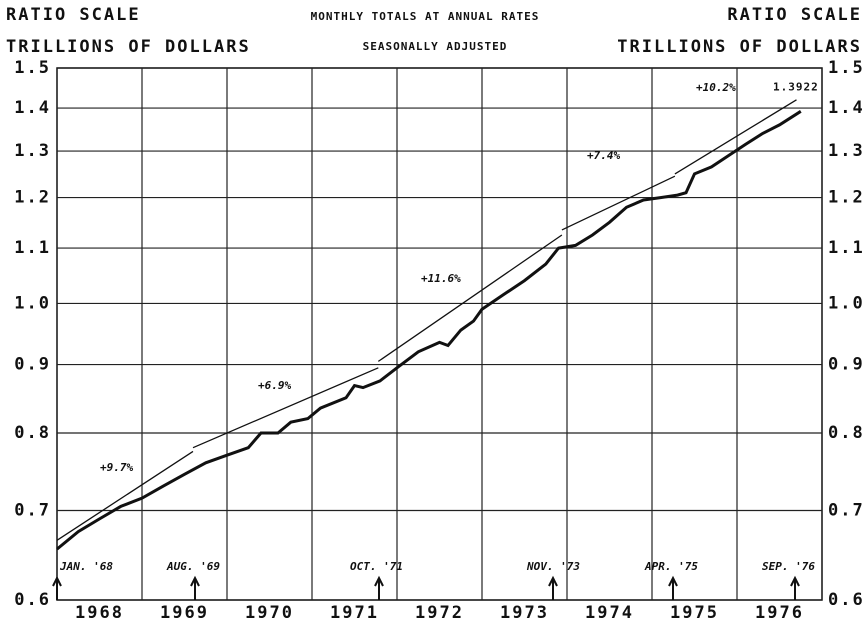  What do you see at coordinates (354, 611) in the screenshot?
I see `x-tick-label: 1971` at bounding box center [354, 611].